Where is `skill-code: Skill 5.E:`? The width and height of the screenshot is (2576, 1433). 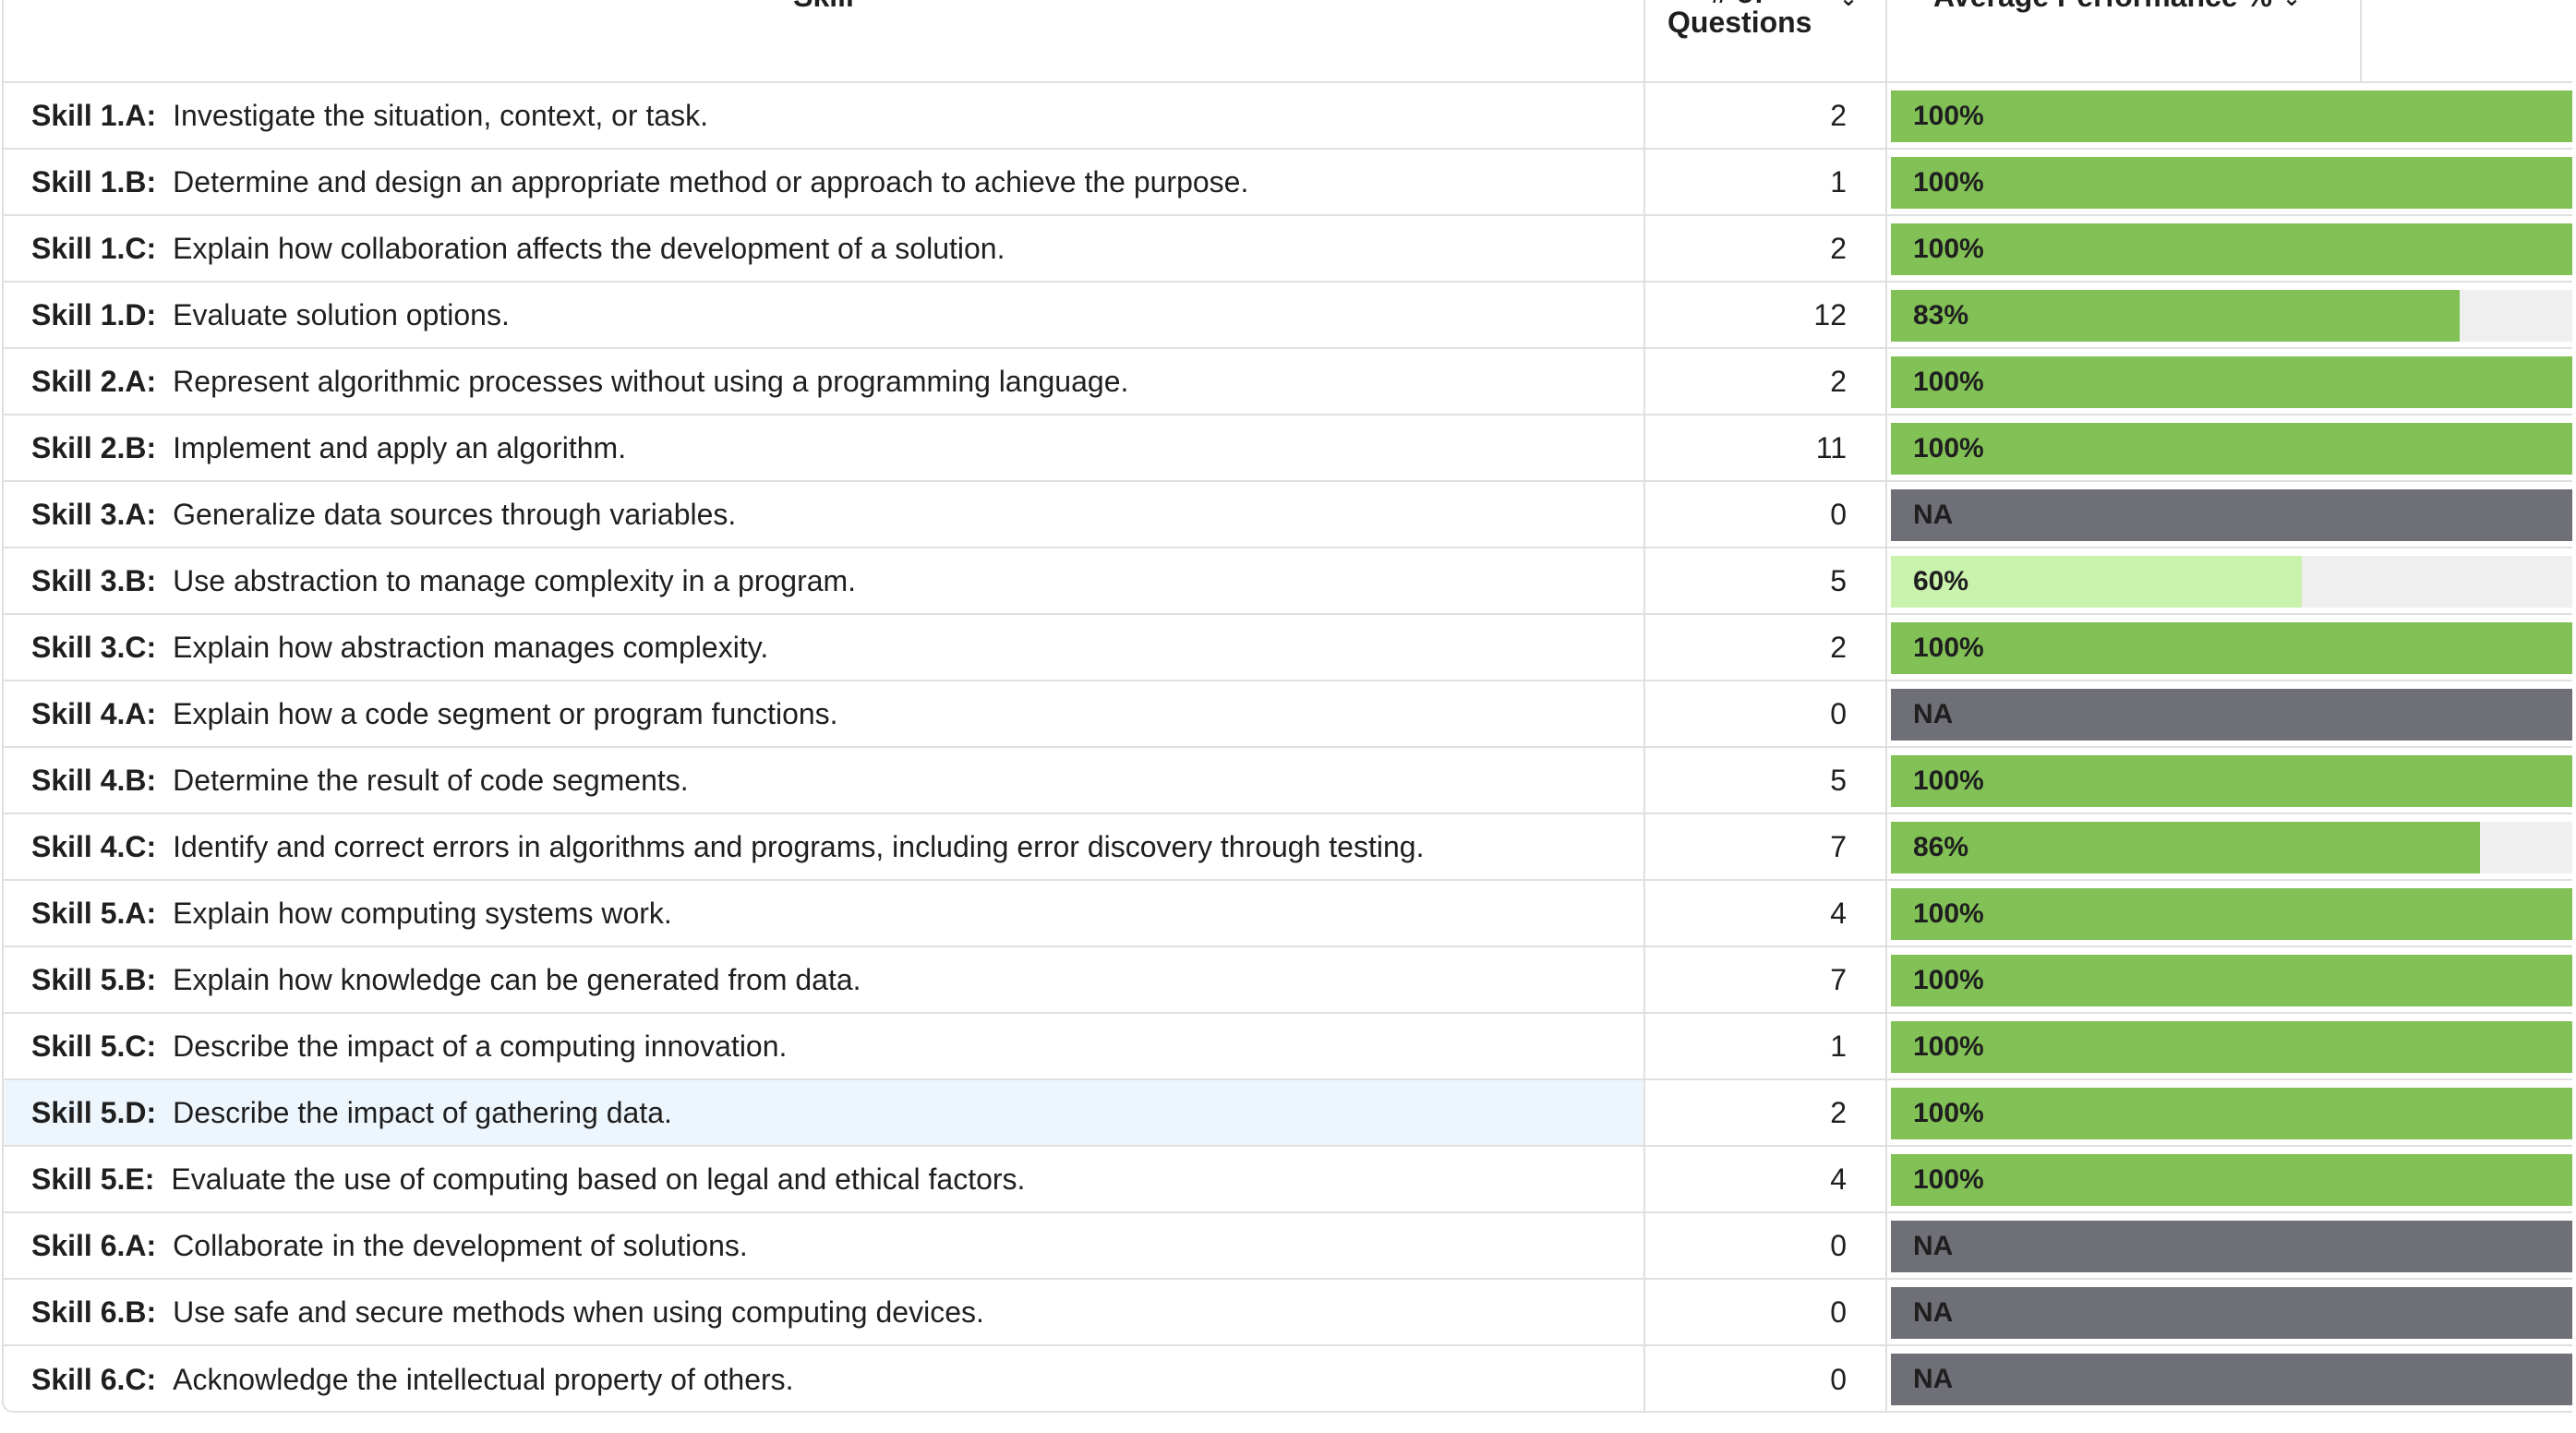
skill-code: Skill 5.E: is located at coordinates (93, 1179).